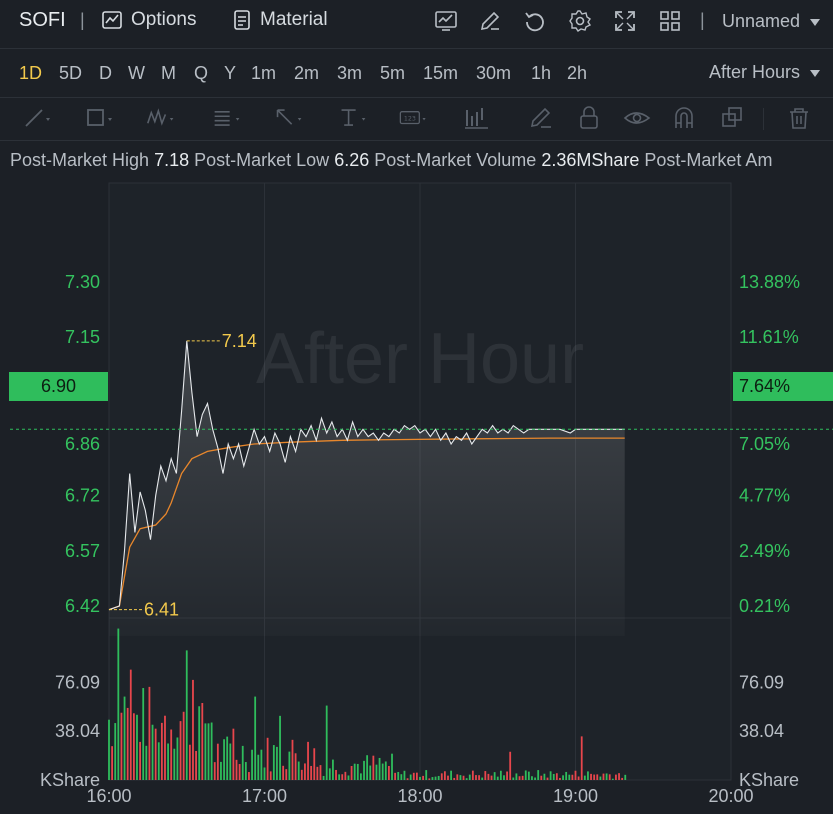 Image resolution: width=833 pixels, height=814 pixels. Describe the element at coordinates (590, 118) in the screenshot. I see `lock-icon` at that location.